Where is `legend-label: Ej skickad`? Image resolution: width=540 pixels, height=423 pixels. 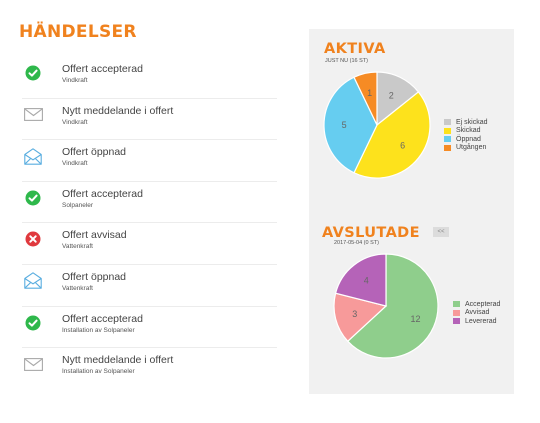 legend-label: Ej skickad is located at coordinates (472, 122).